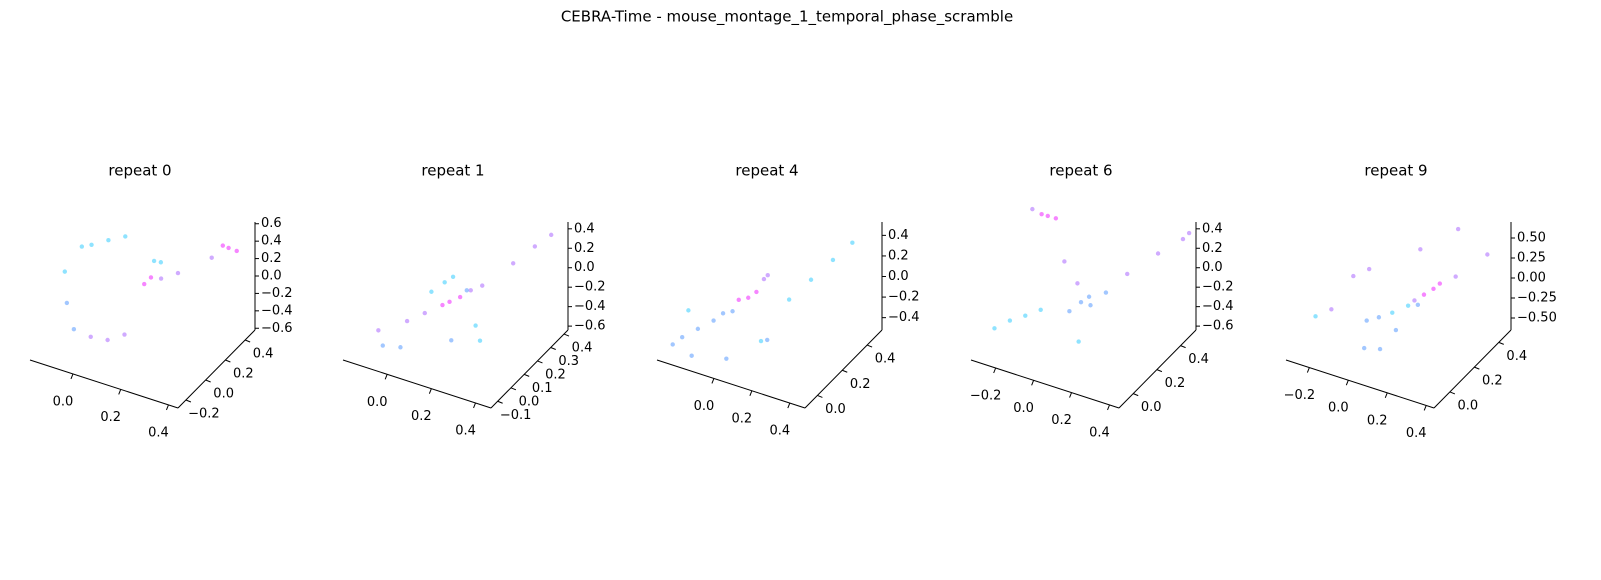 The height and width of the screenshot is (580, 1601). What do you see at coordinates (1300, 395) in the screenshot?
I see `x-tick-label: −0.2` at bounding box center [1300, 395].